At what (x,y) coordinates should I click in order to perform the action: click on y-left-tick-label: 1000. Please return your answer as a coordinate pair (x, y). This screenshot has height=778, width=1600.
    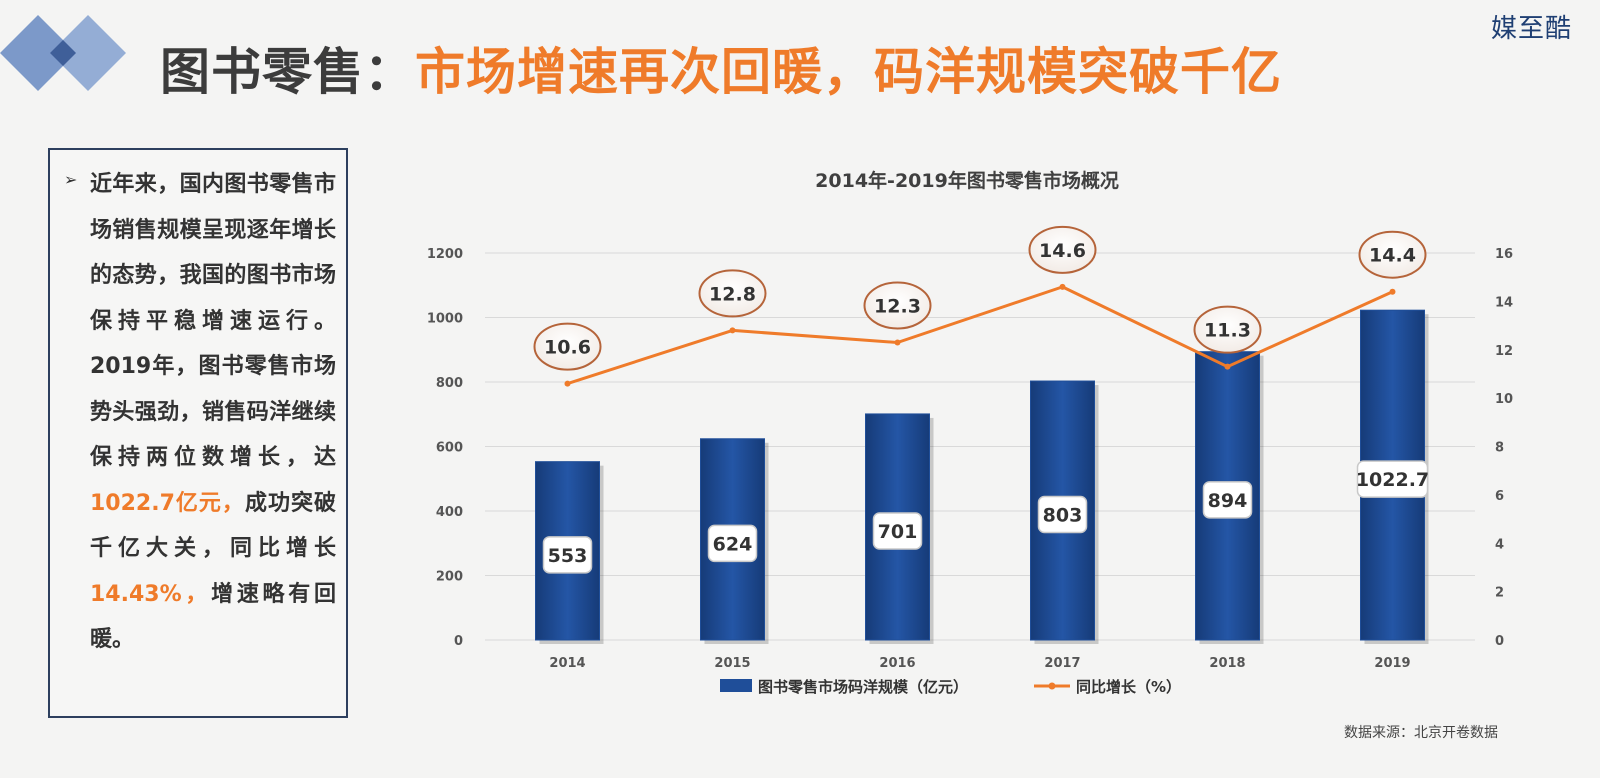
    Looking at the image, I should click on (445, 319).